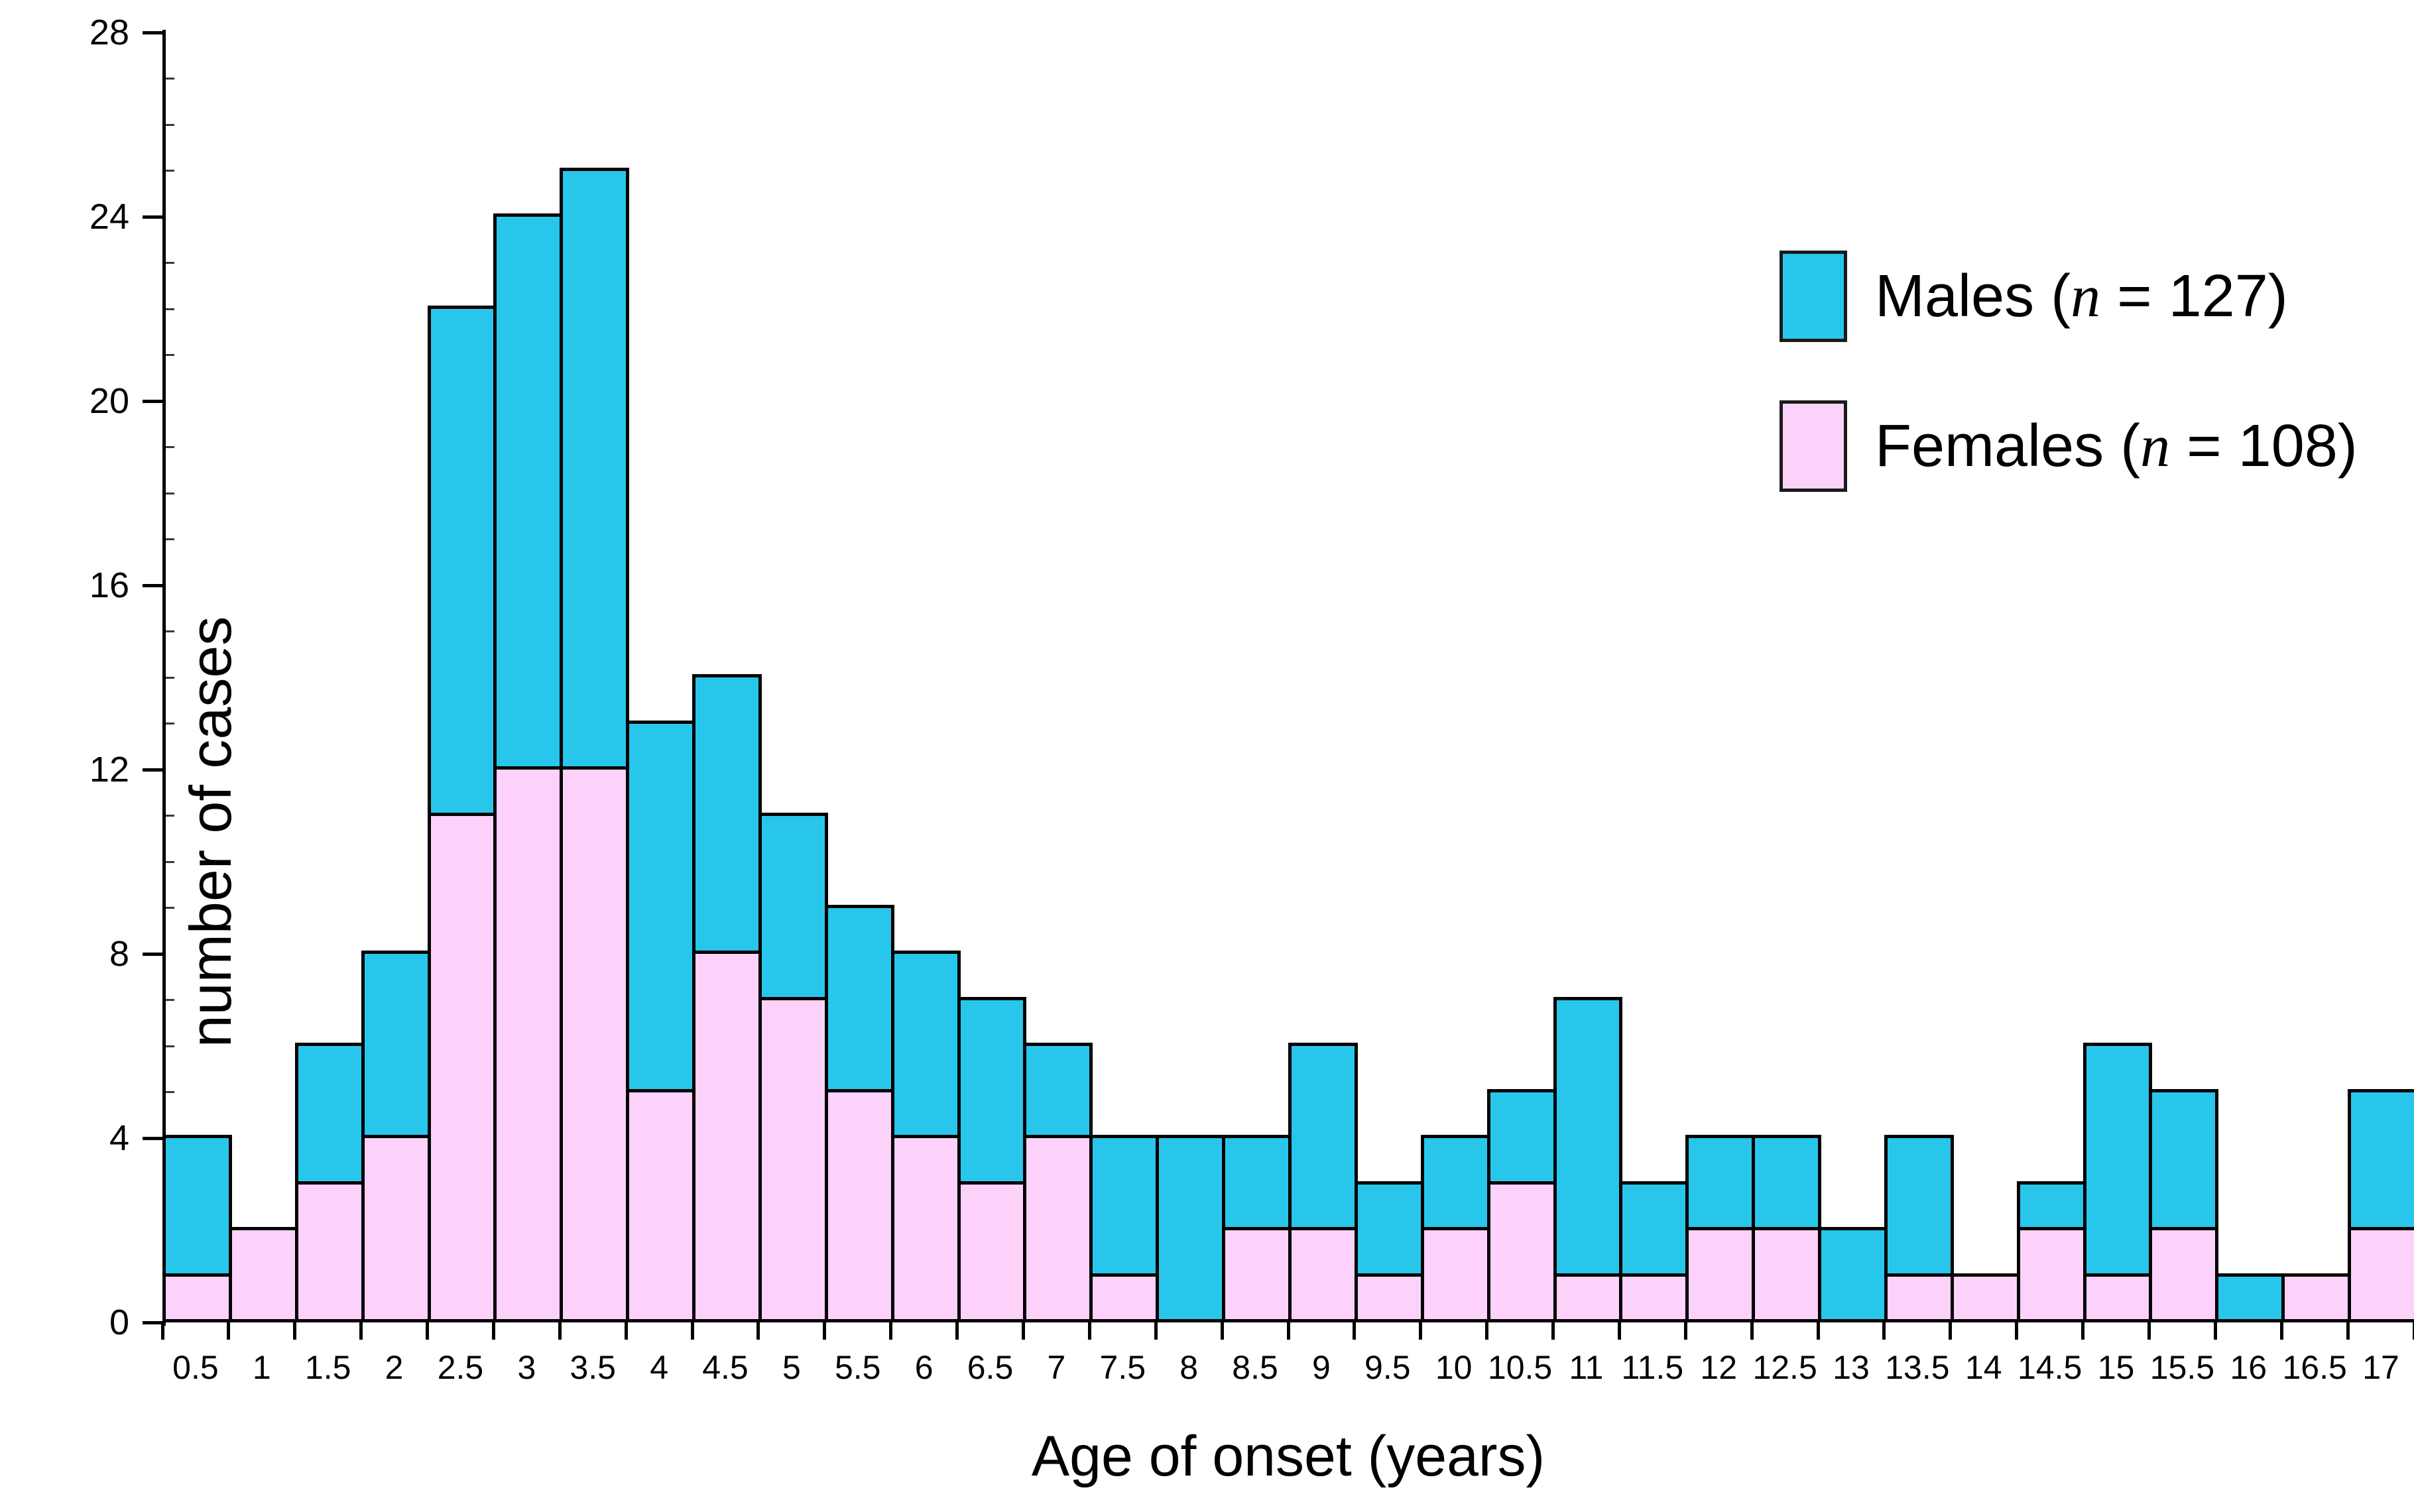  I want to click on y-tick-label: 0, so click(119, 1322).